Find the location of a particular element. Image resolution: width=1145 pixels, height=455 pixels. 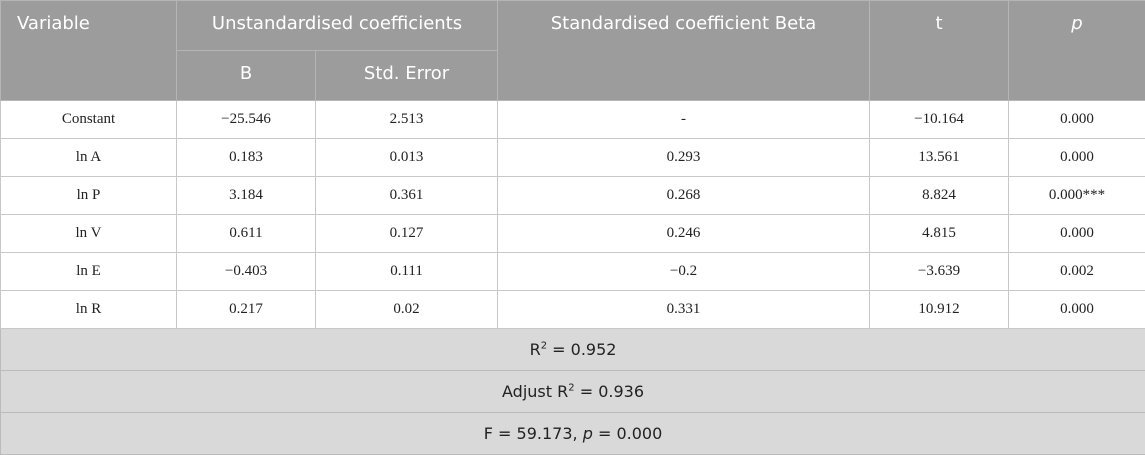

footer-row: F = 59.173, p = 0.000 is located at coordinates (573, 434).